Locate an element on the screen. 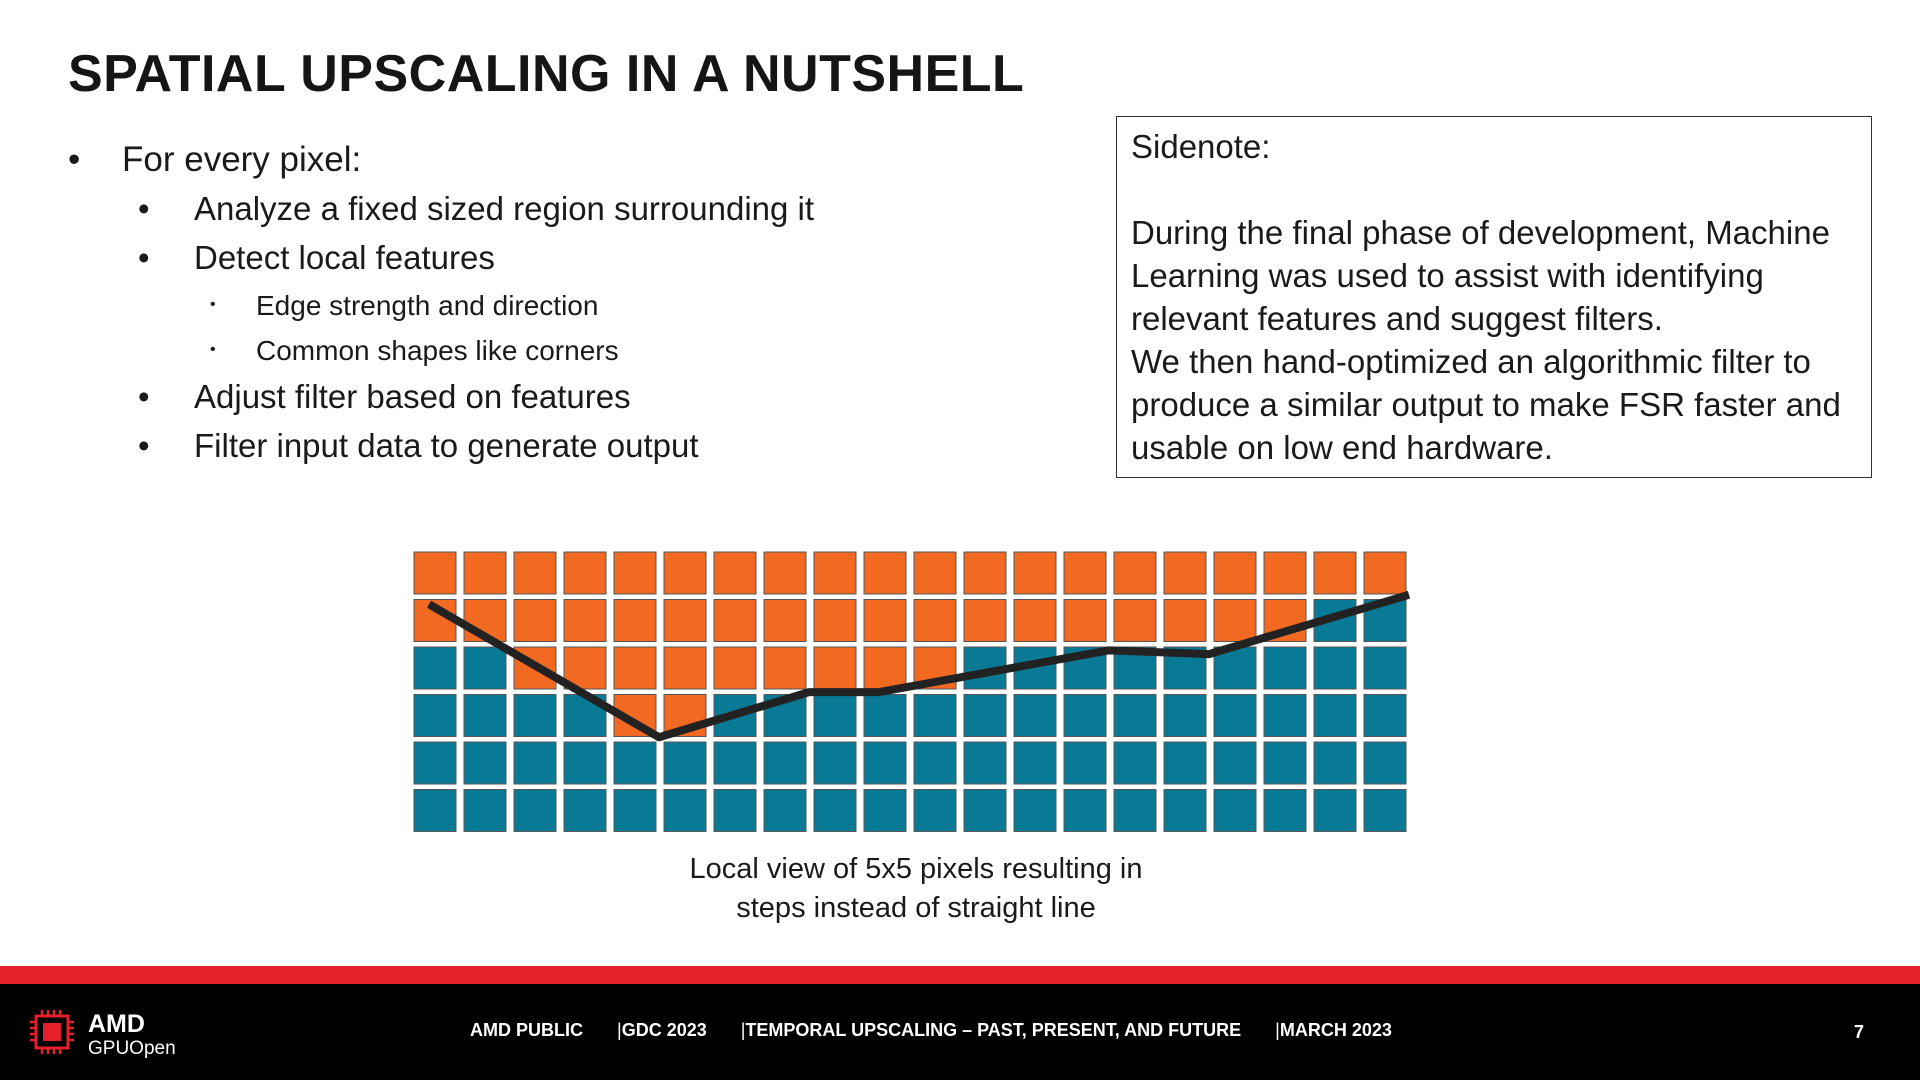 This screenshot has height=1080, width=1920. footer-item: AMD PUBLIC is located at coordinates (526, 1030).